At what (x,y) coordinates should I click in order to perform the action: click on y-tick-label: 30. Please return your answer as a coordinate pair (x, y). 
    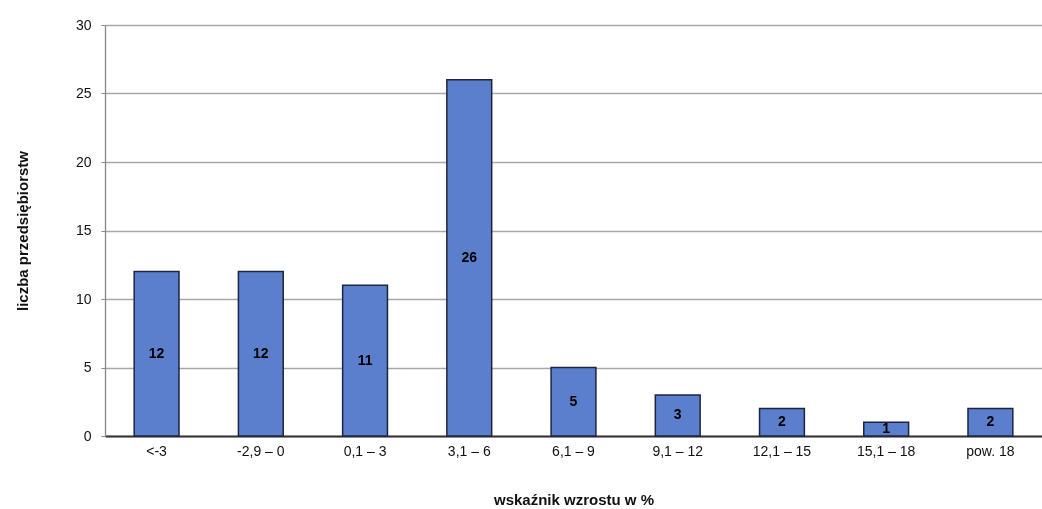
    Looking at the image, I should click on (83, 24).